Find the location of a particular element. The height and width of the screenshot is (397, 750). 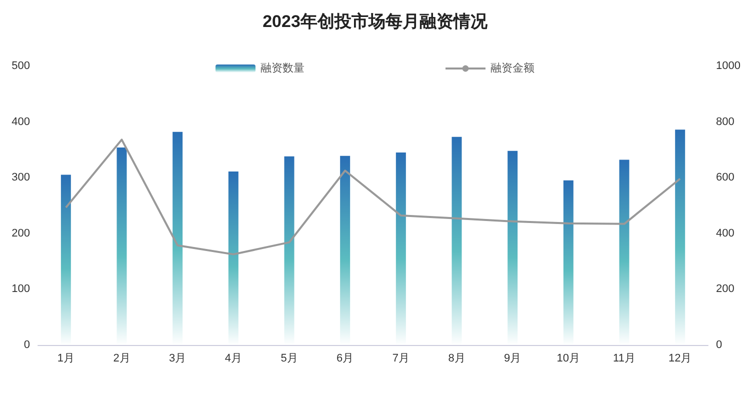

x-tick-label: 1月 is located at coordinates (65, 358).